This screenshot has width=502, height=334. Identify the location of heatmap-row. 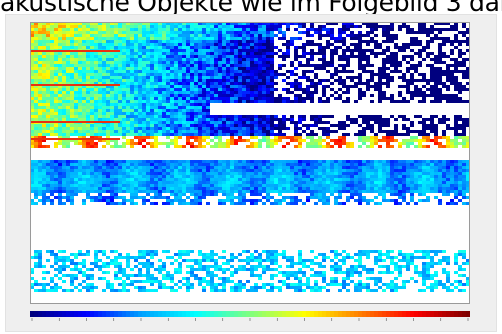
(252, 197).